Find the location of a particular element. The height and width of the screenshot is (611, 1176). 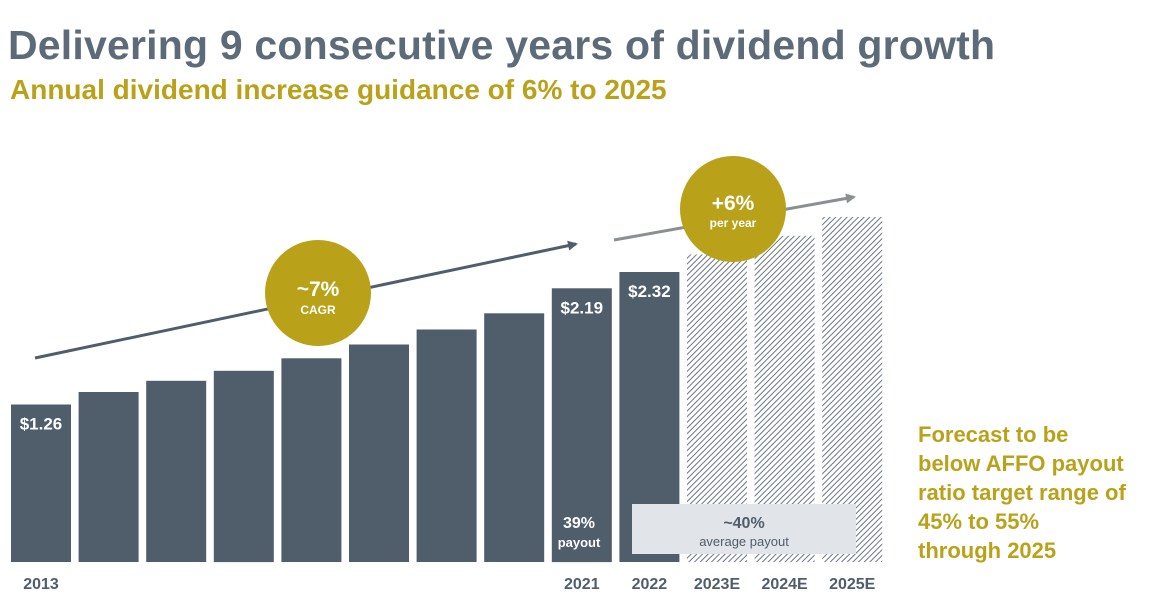

bar-value-label: $2.32 is located at coordinates (649, 291).